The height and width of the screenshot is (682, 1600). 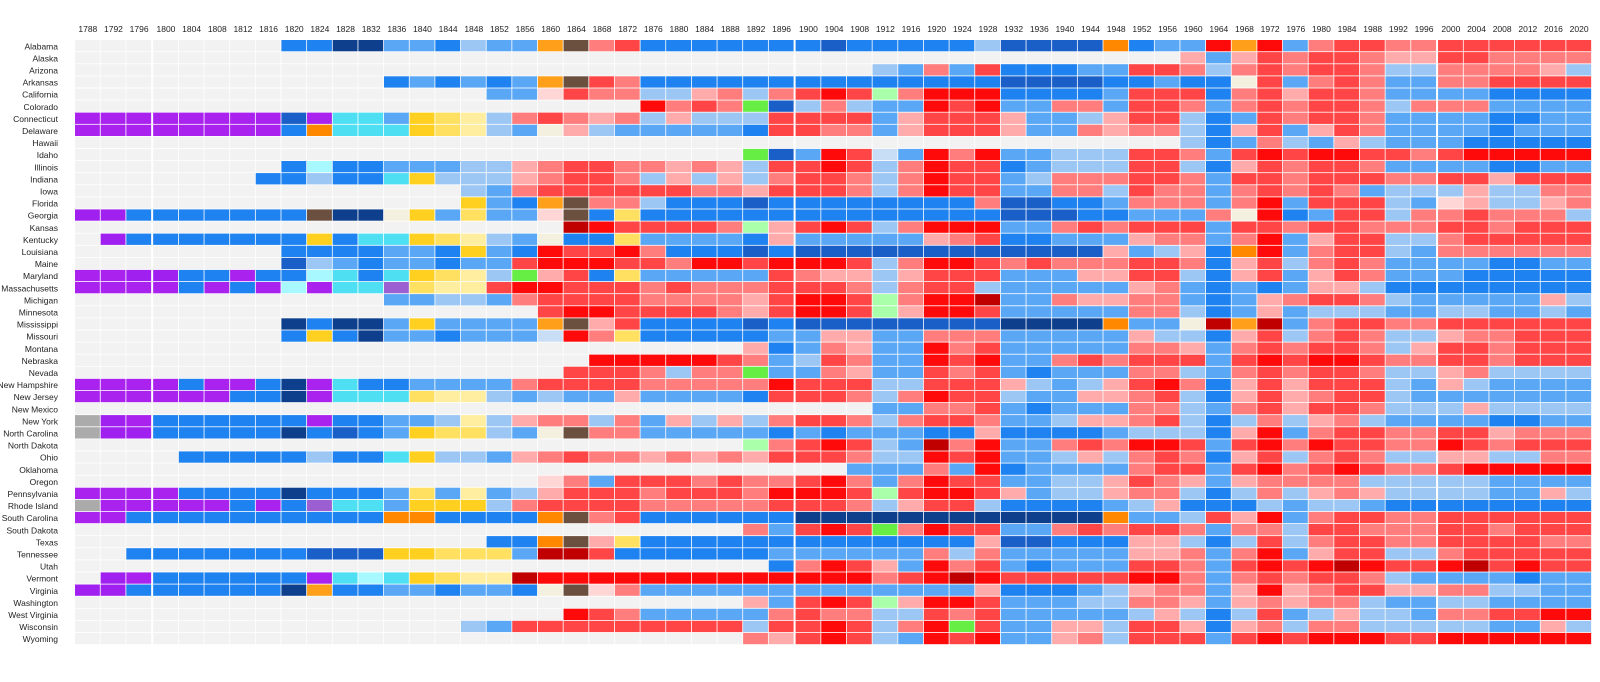 I want to click on state-row: Arkansas, so click(x=807, y=82).